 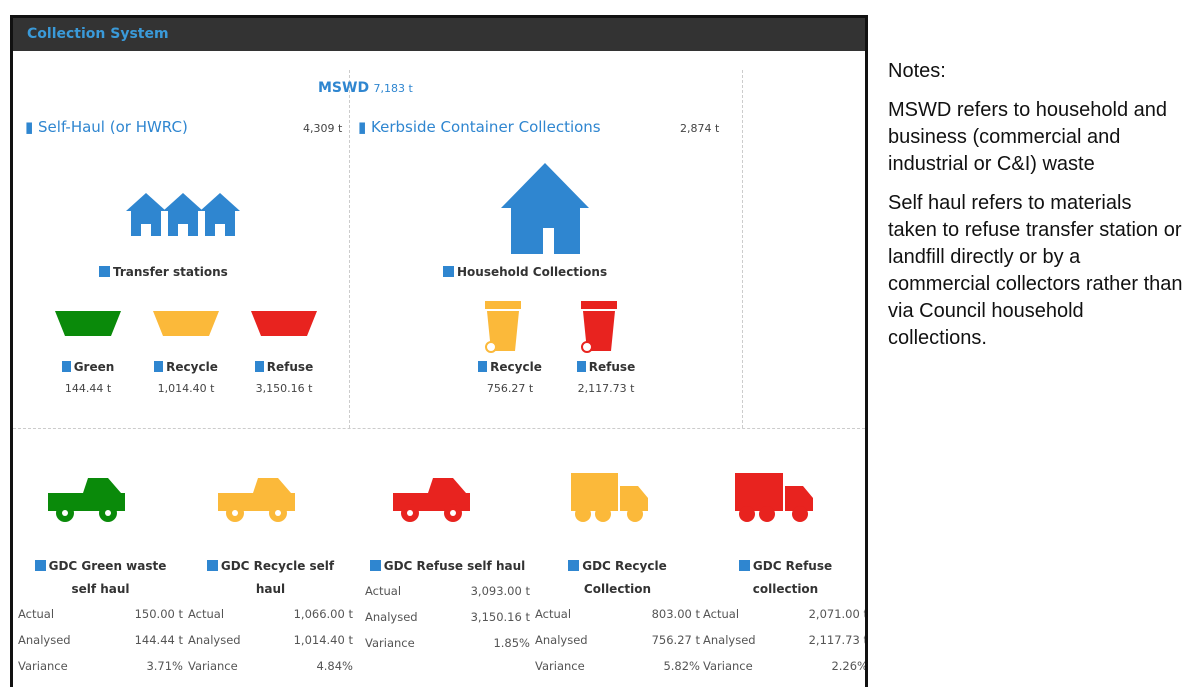 What do you see at coordinates (624, 577) in the screenshot?
I see `column-title-text: GDC Recycle Collection` at bounding box center [624, 577].